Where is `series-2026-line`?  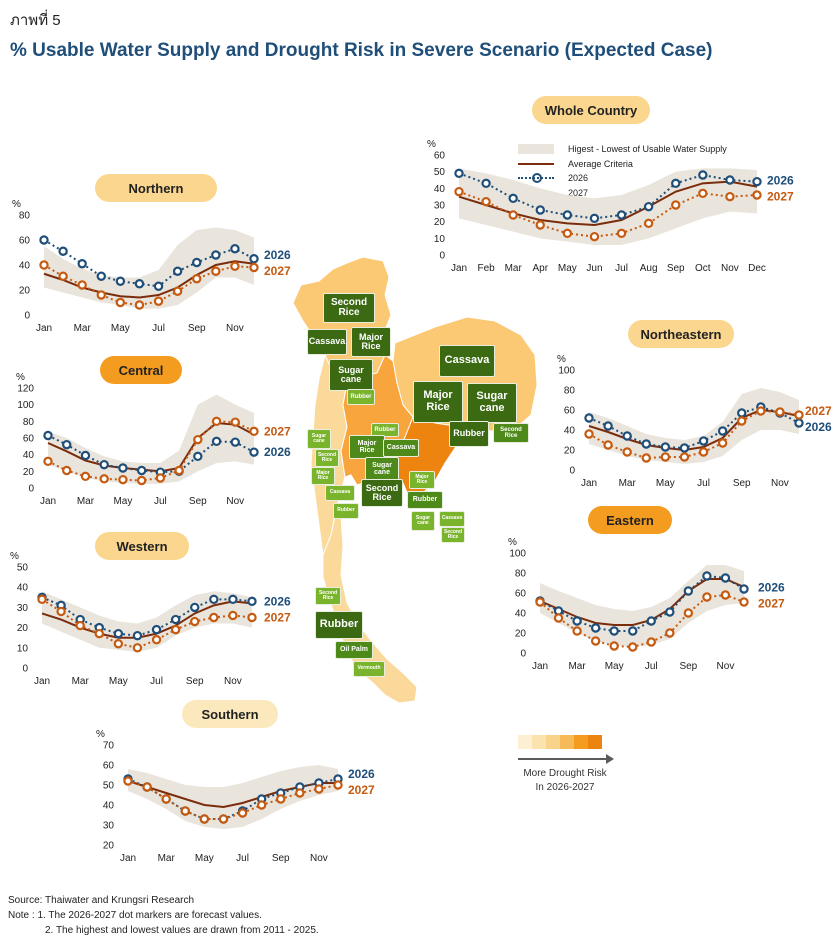
series-2026-line is located at coordinates (151, 454).